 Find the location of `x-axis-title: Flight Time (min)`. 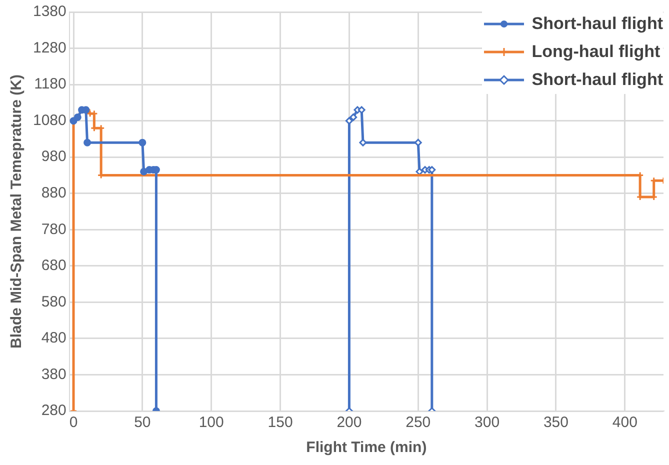

x-axis-title: Flight Time (min) is located at coordinates (366, 447).